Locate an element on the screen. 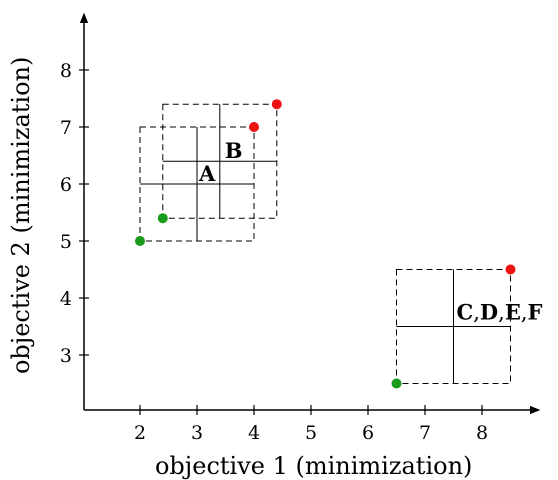 The image size is (558, 480). box-label-part: F is located at coordinates (535, 312).